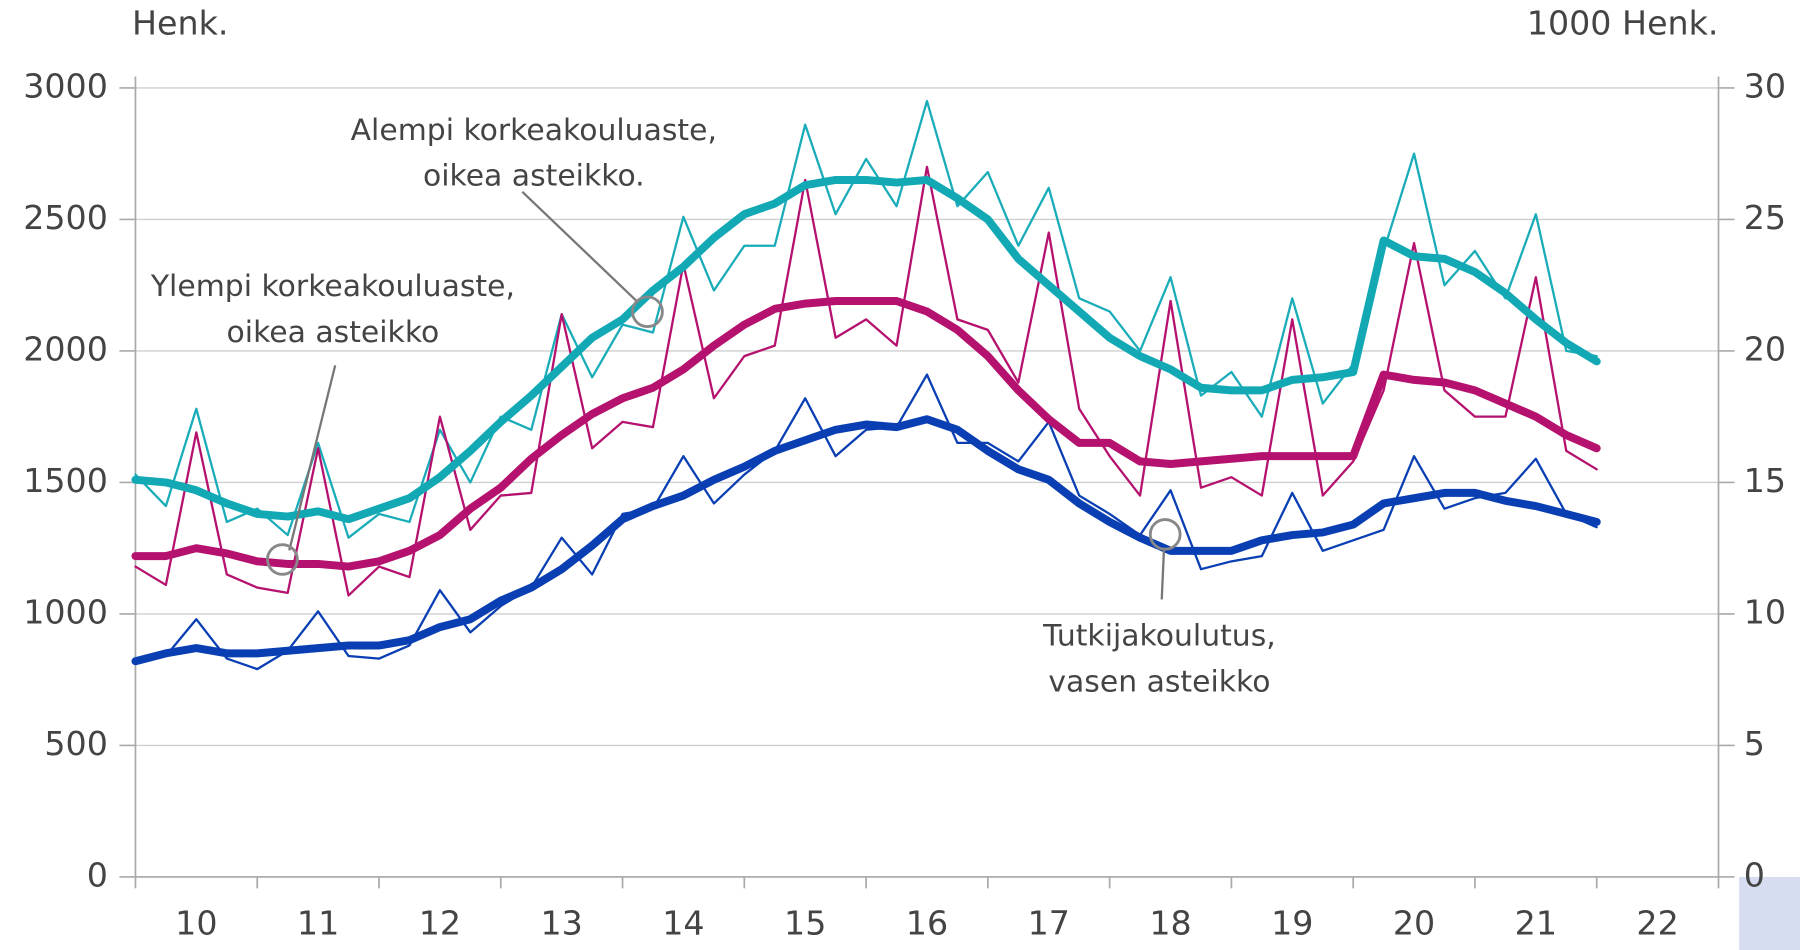 Image resolution: width=1800 pixels, height=950 pixels. I want to click on y2-tick-label: 5, so click(1754, 743).